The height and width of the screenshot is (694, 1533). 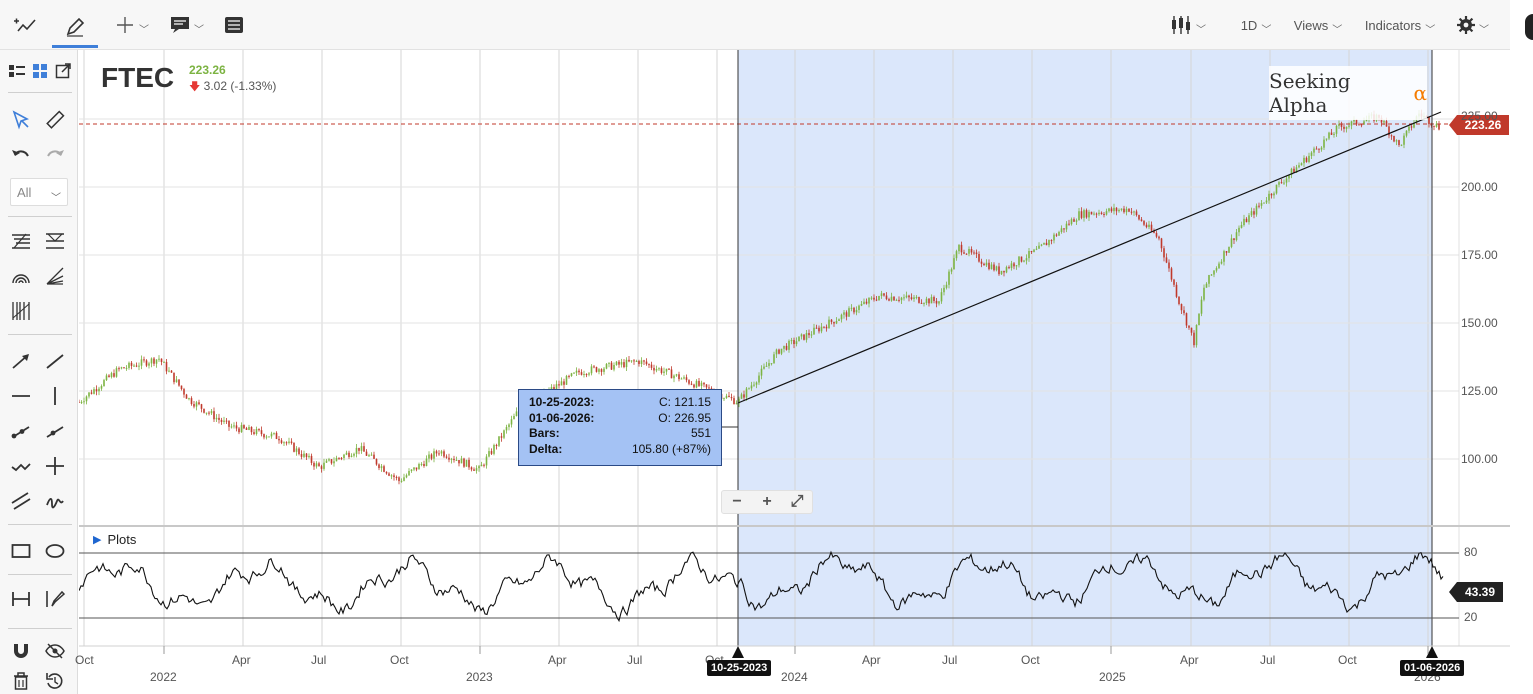 I want to click on undo-icon, so click(x=21, y=155).